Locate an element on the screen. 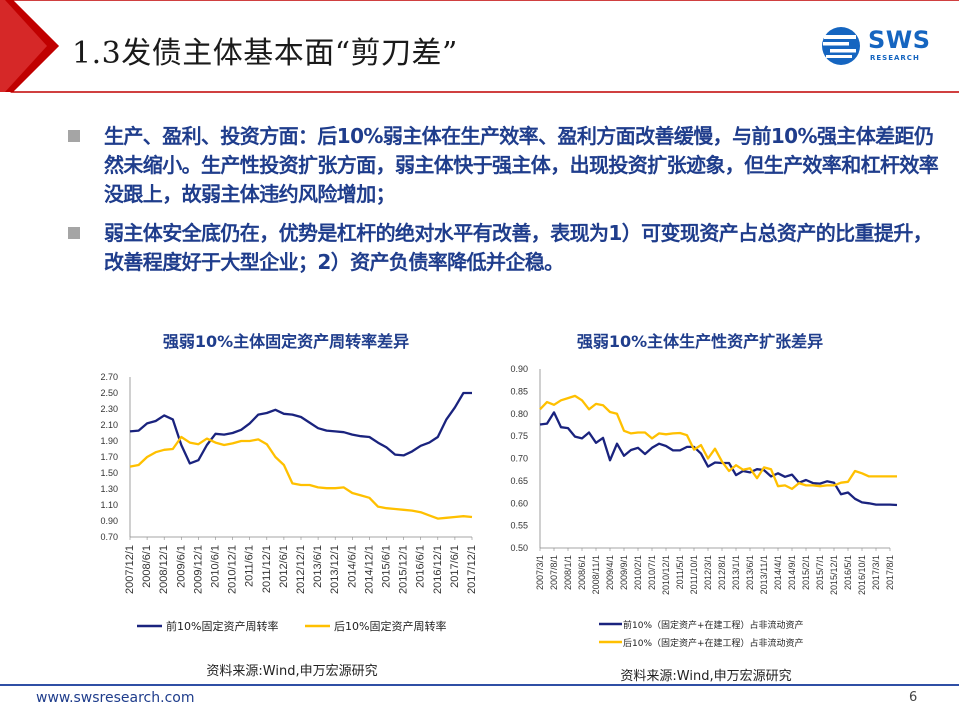 This screenshot has height=719, width=959. legend-label: 前10%固定资产周转率 is located at coordinates (222, 626).